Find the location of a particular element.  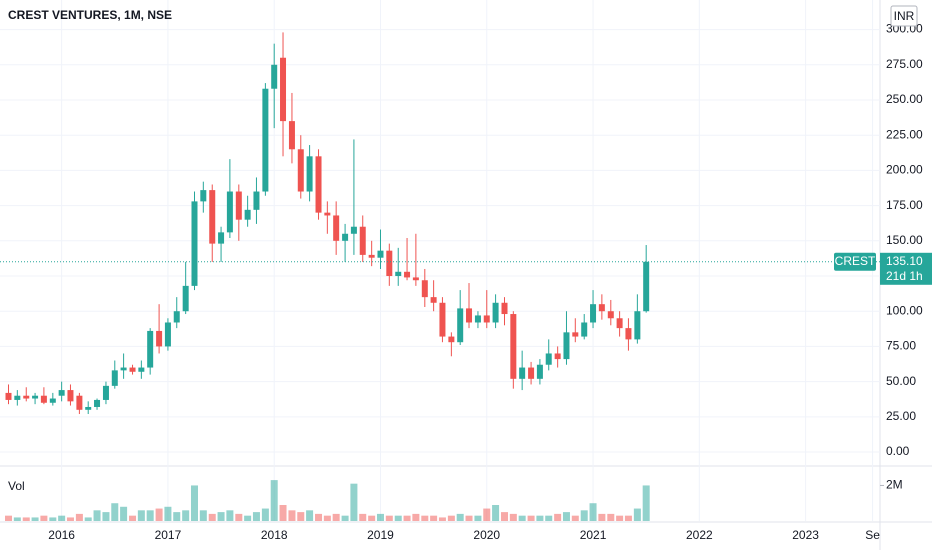

y-tick-label: 50.00 is located at coordinates (901, 381).